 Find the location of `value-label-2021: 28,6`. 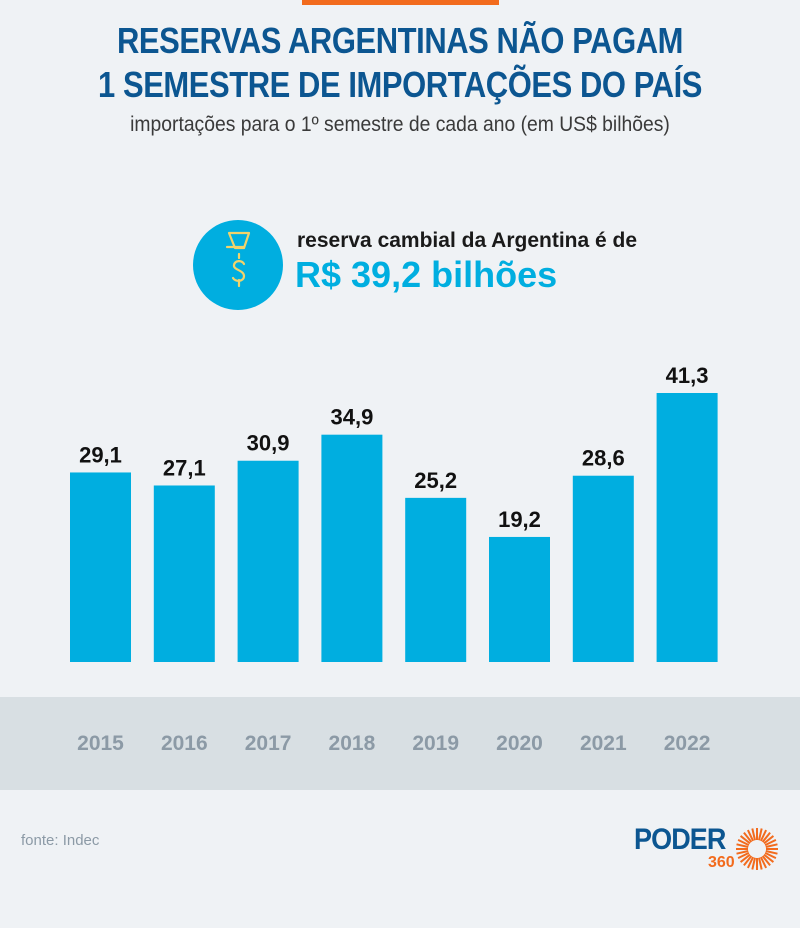

value-label-2021: 28,6 is located at coordinates (603, 458).